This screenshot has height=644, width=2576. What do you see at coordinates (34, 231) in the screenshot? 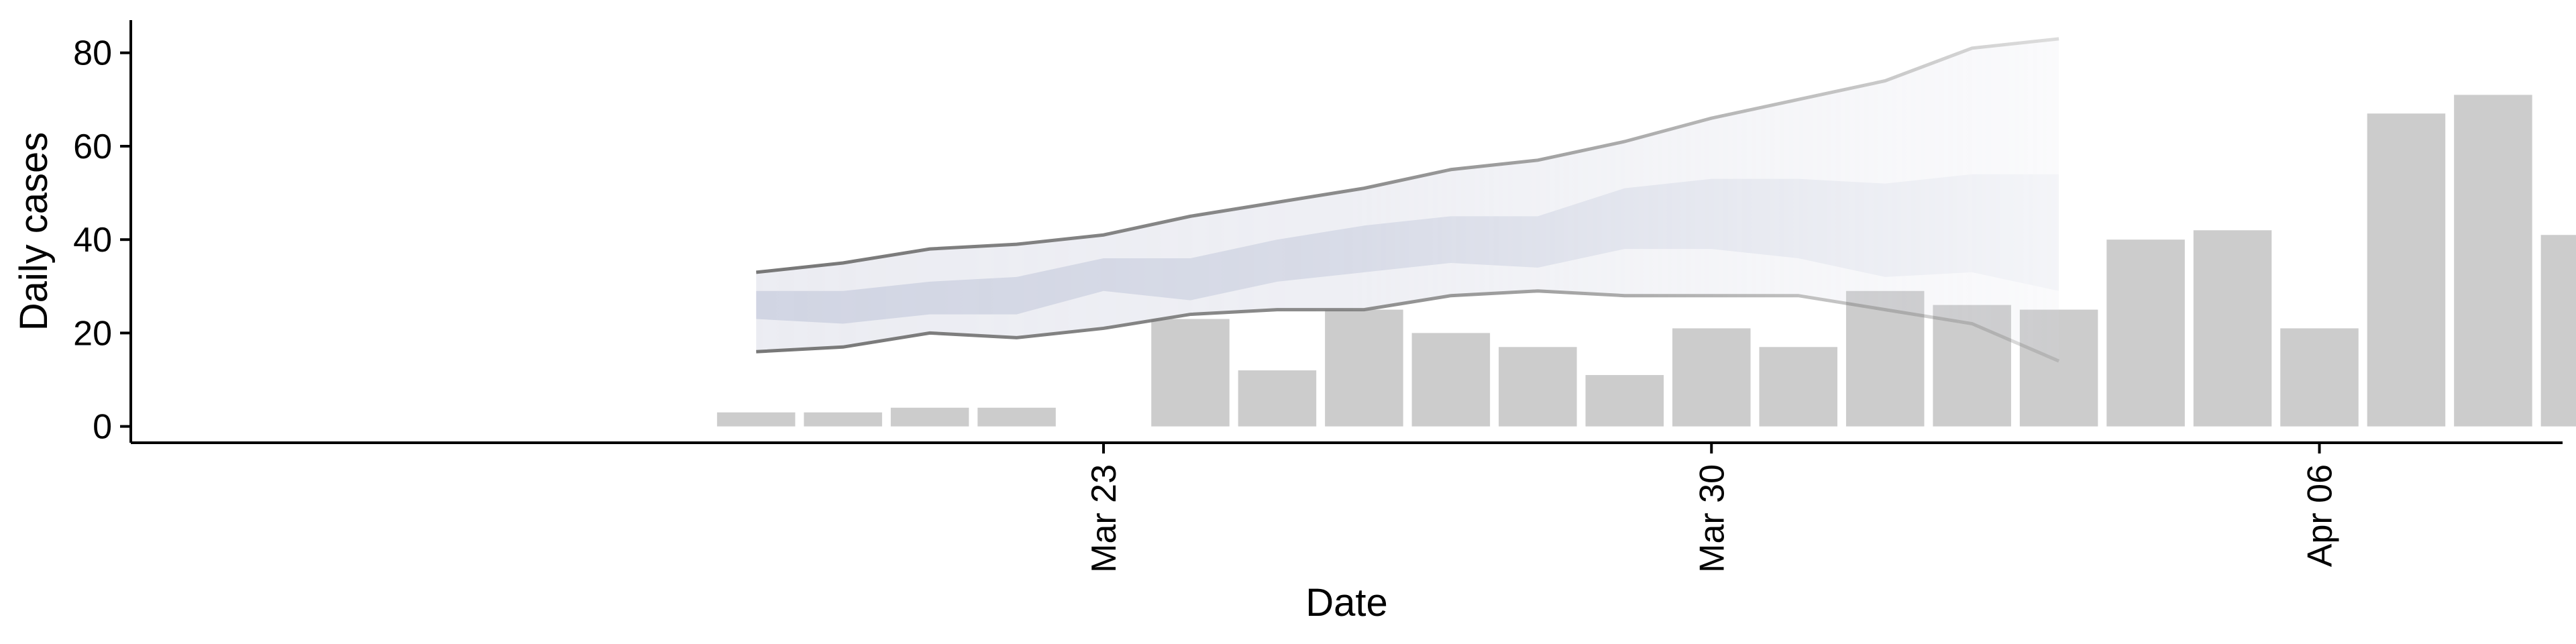
I see `y-axis-title: Daily cases` at bounding box center [34, 231].